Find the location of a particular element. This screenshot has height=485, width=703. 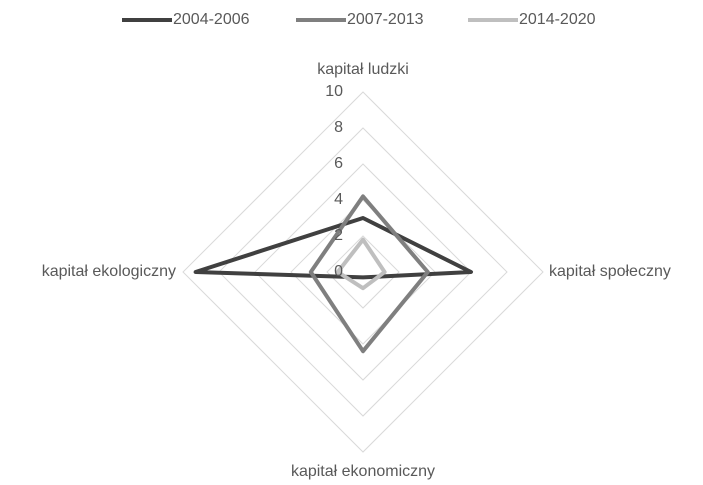

tick-label: 6 is located at coordinates (338, 163).